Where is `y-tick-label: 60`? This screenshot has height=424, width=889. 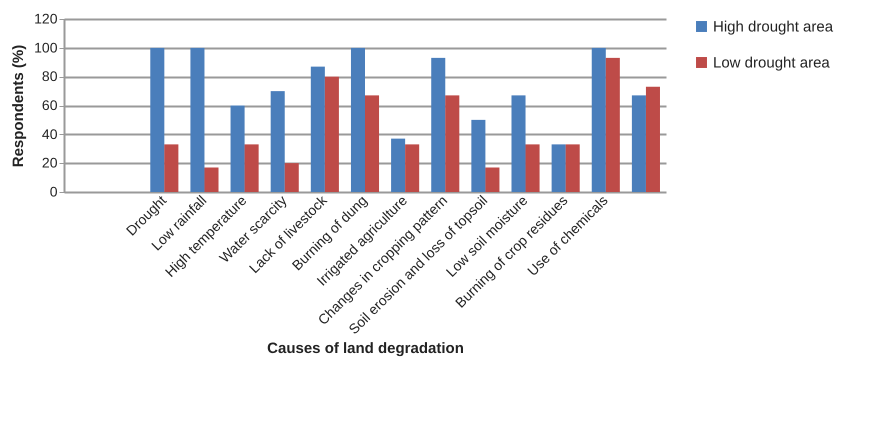 y-tick-label: 60 is located at coordinates (50, 105).